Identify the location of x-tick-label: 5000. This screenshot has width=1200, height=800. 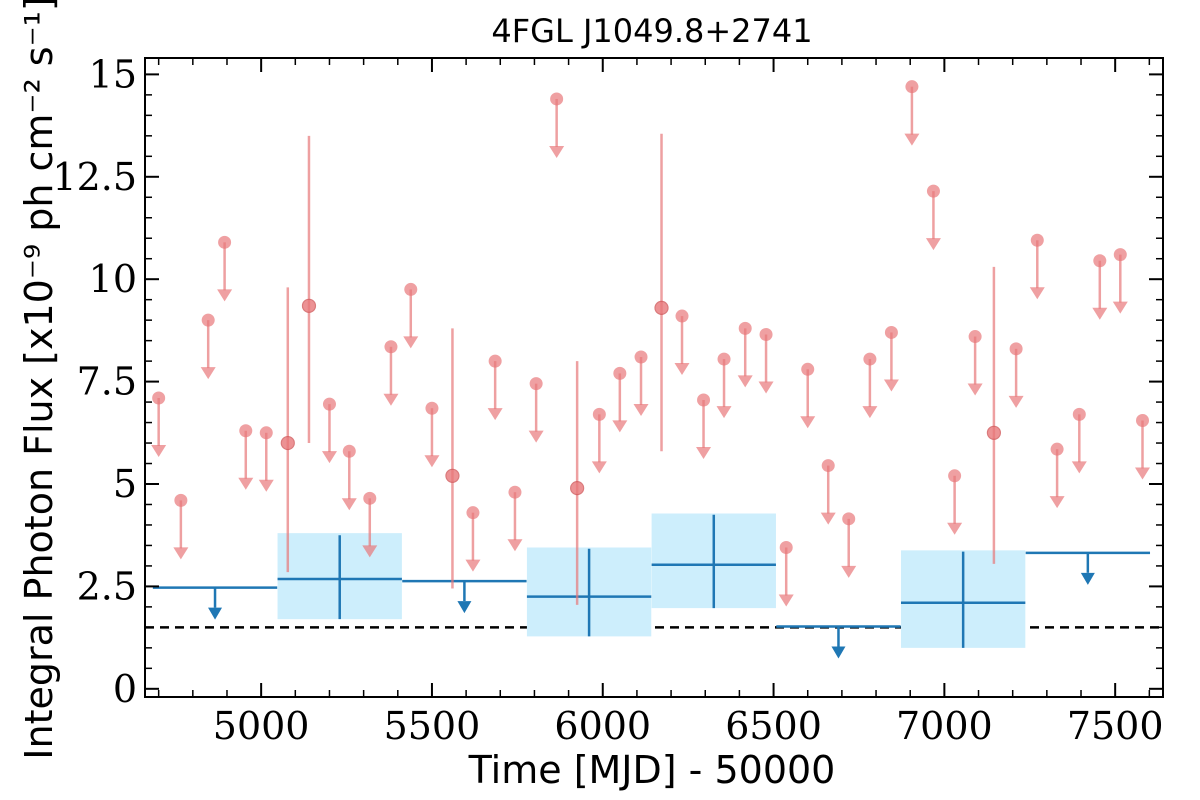
(261, 726).